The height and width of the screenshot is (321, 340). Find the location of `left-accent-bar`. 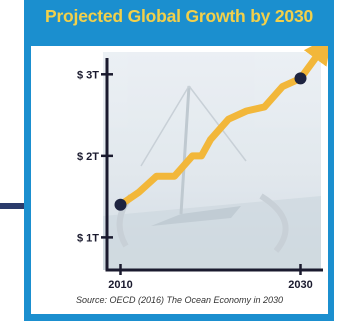

left-accent-bar is located at coordinates (17, 206).